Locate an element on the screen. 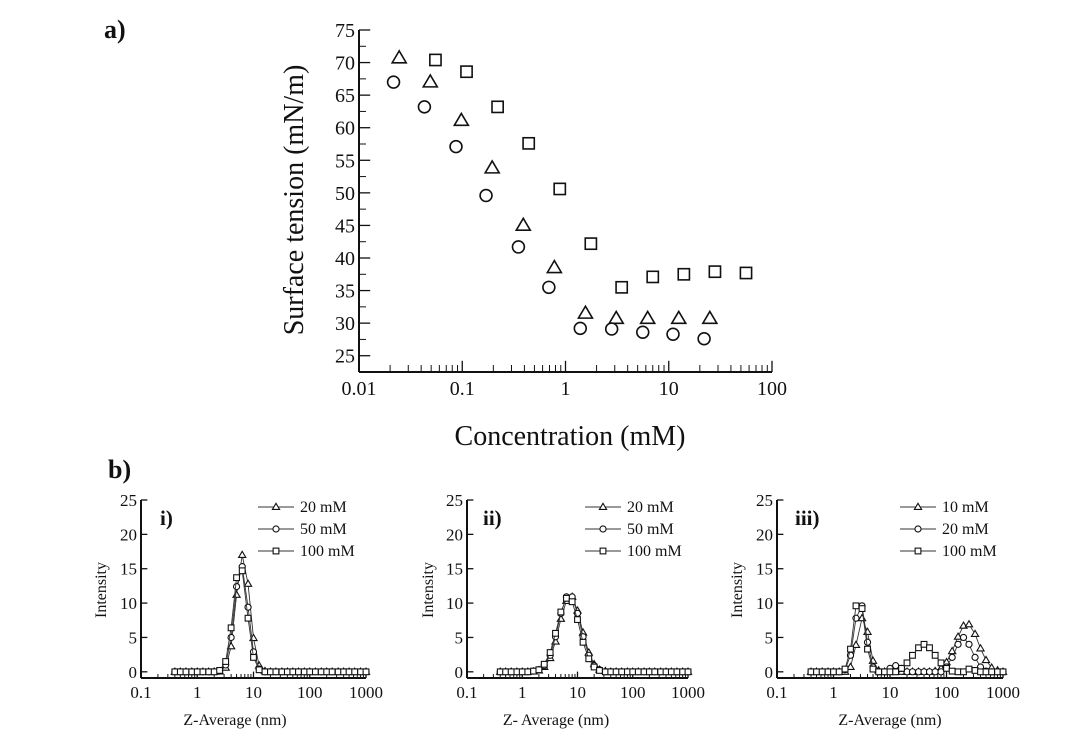  main-xlabel: Concentration (mM) is located at coordinates (570, 436).